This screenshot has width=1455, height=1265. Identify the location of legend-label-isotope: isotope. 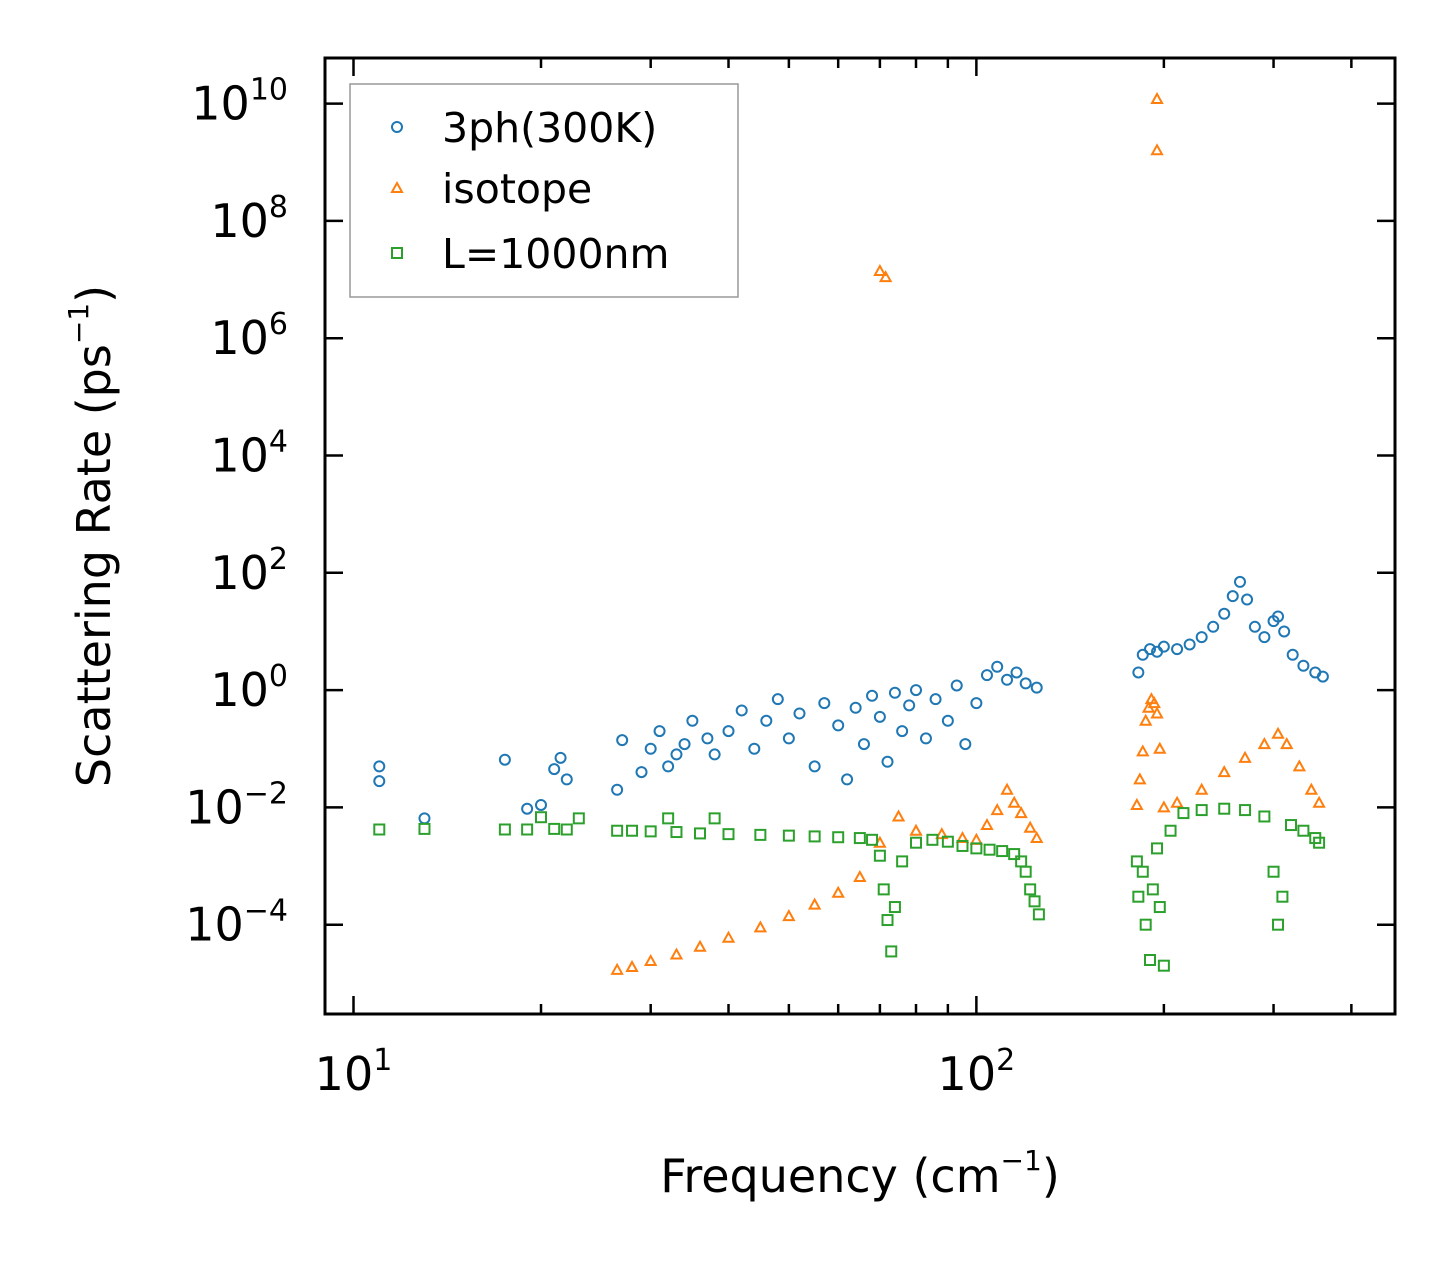
(517, 189).